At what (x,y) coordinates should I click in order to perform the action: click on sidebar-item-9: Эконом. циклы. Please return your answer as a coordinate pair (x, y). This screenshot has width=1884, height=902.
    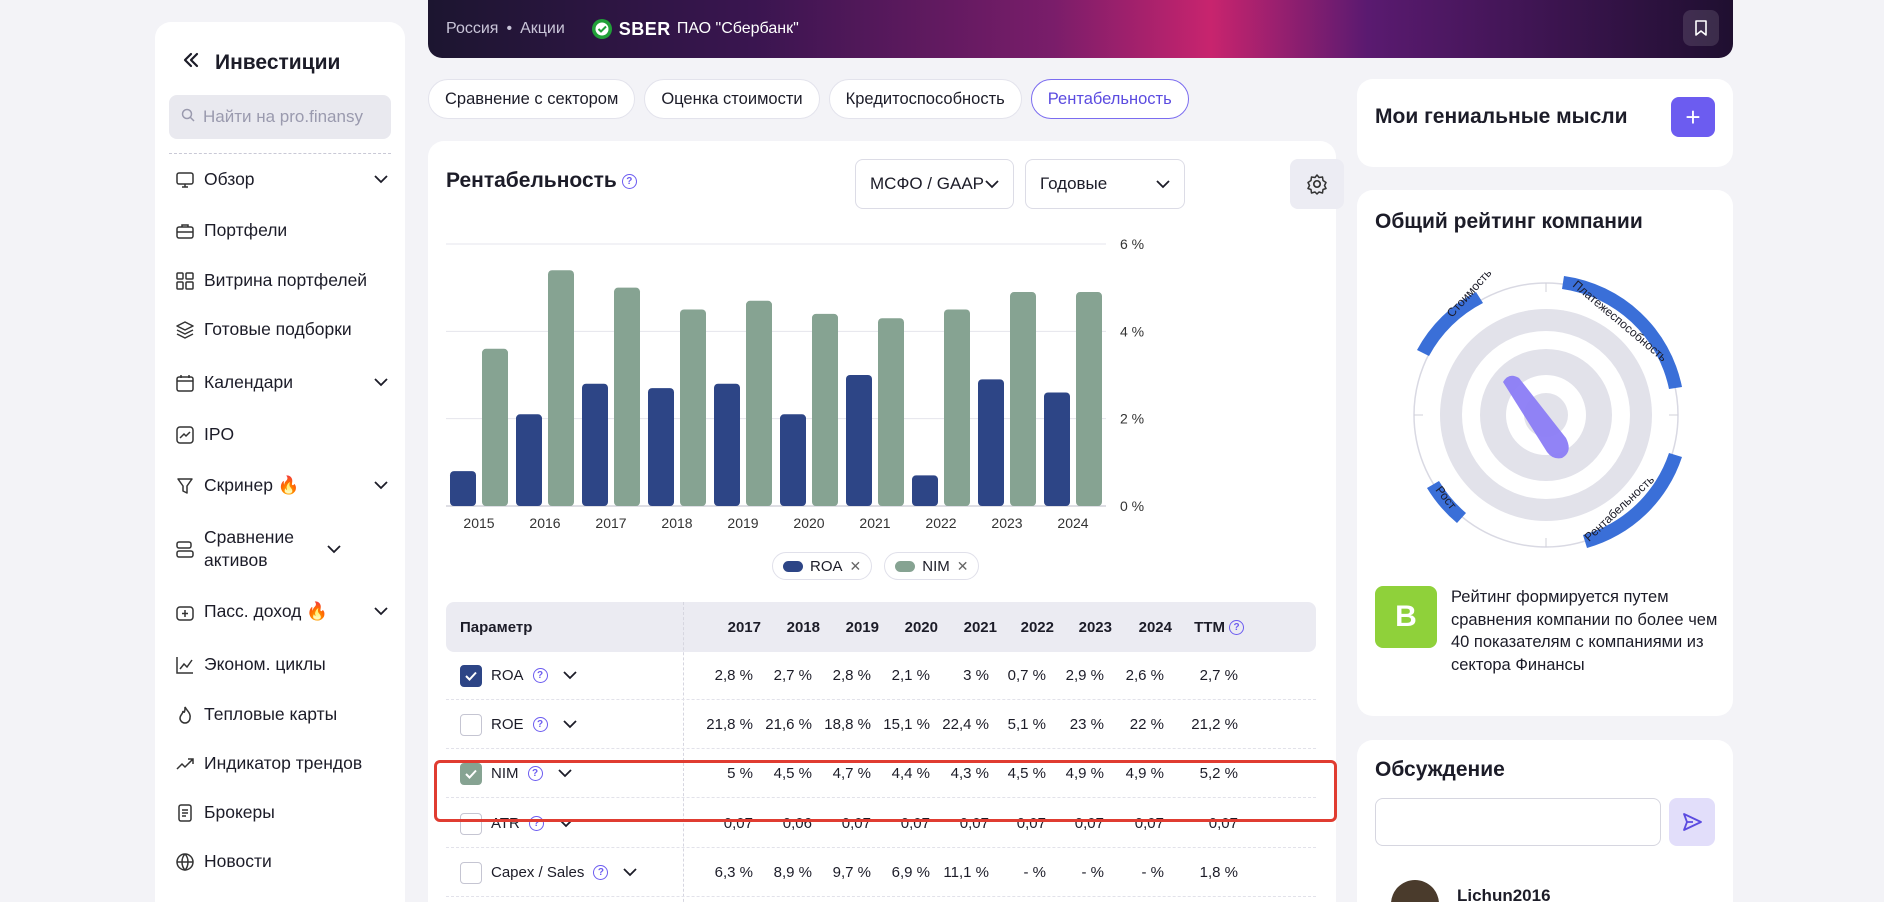
    Looking at the image, I should click on (283, 664).